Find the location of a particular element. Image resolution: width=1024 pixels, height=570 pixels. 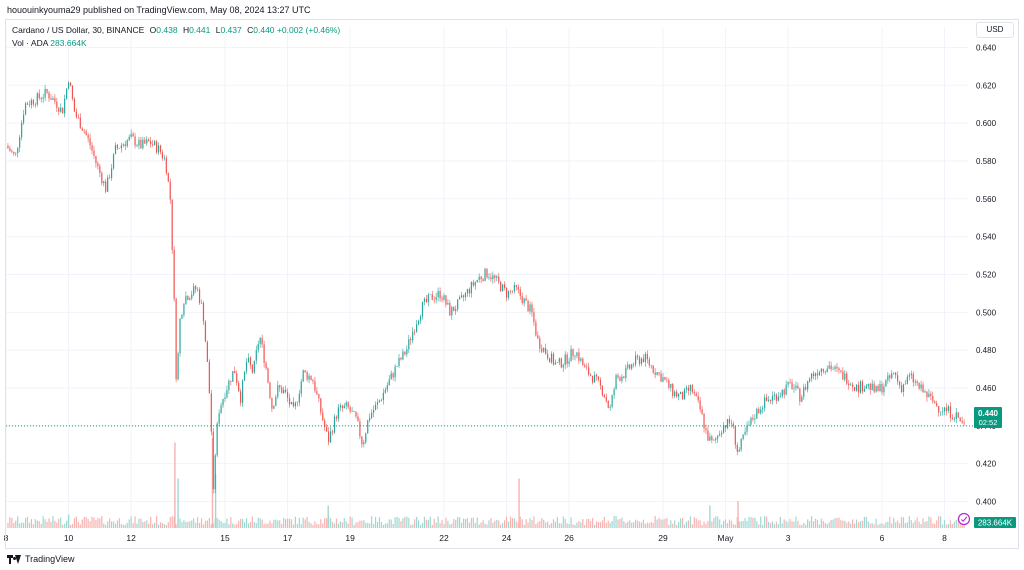

currency-button: USD is located at coordinates (995, 30).